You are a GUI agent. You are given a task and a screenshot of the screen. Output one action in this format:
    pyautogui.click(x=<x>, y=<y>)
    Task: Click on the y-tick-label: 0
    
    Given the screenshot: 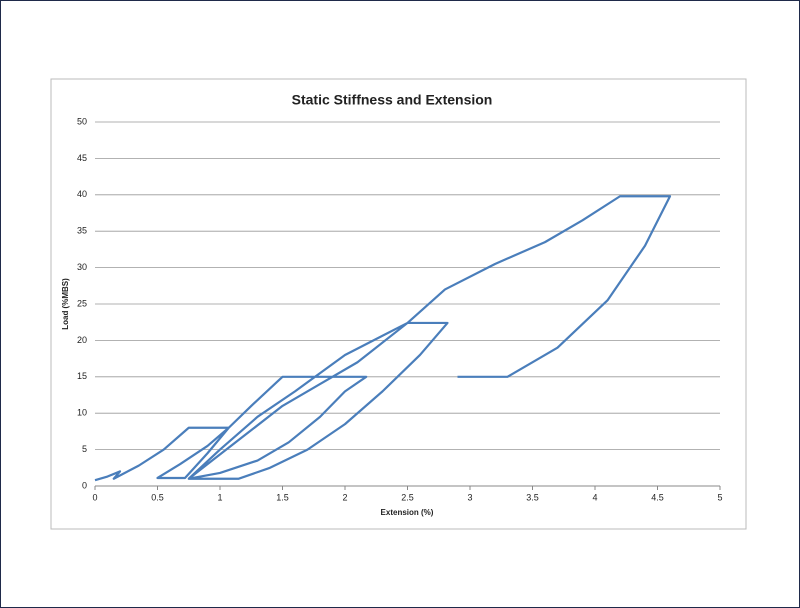 What is the action you would take?
    pyautogui.click(x=84, y=485)
    